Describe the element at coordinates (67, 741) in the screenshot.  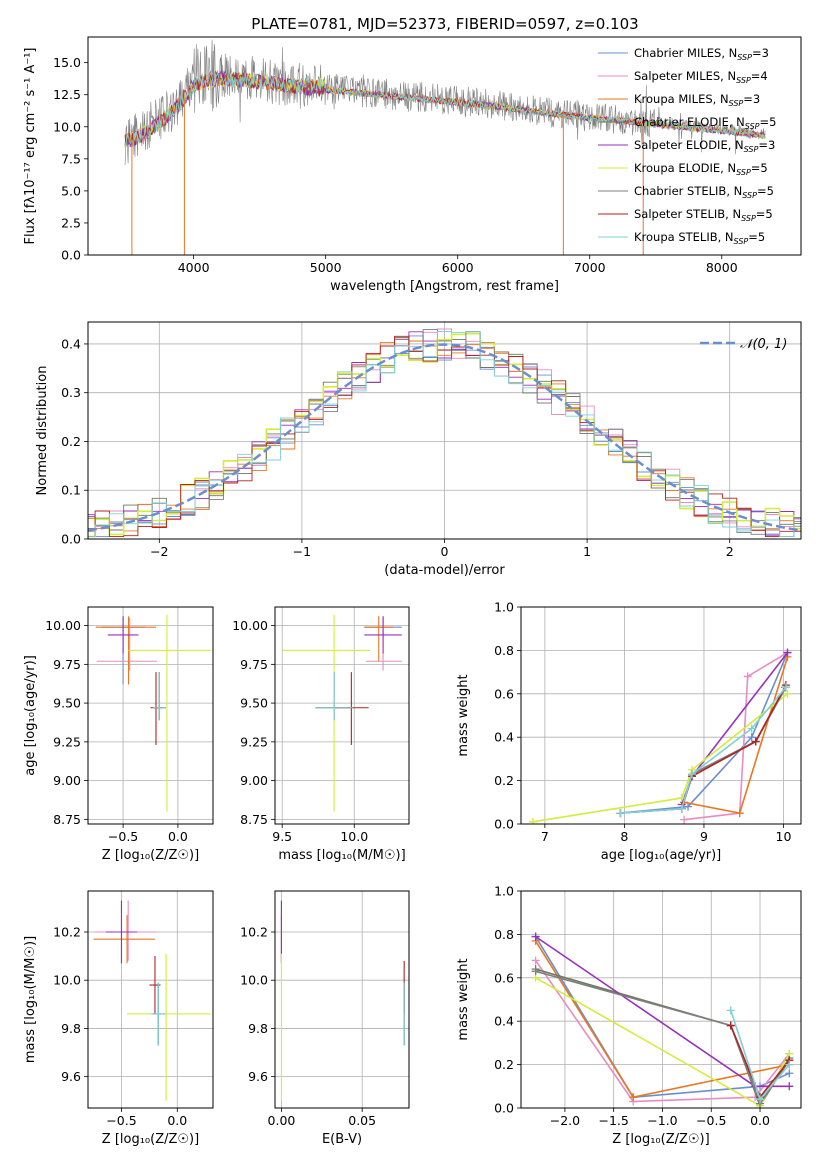
I see `y-tick-label-2: 9.25` at that location.